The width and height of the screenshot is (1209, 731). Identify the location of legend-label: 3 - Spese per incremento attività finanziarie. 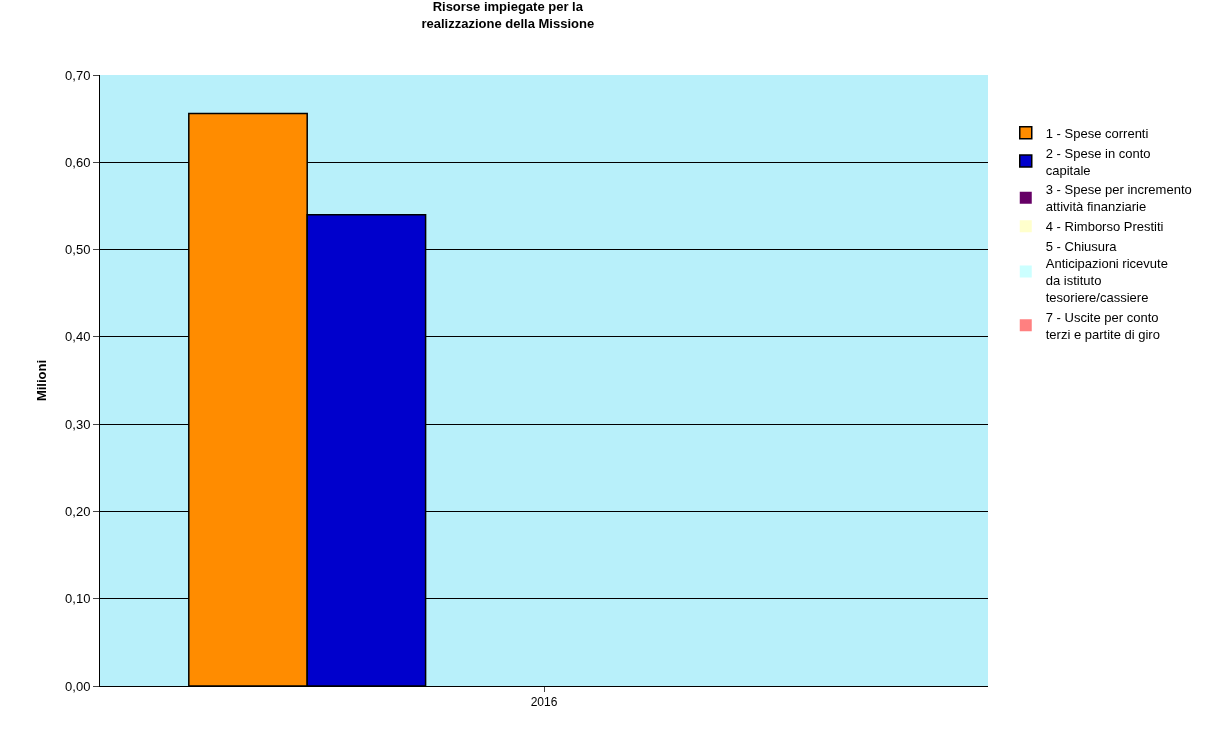
(1118, 198).